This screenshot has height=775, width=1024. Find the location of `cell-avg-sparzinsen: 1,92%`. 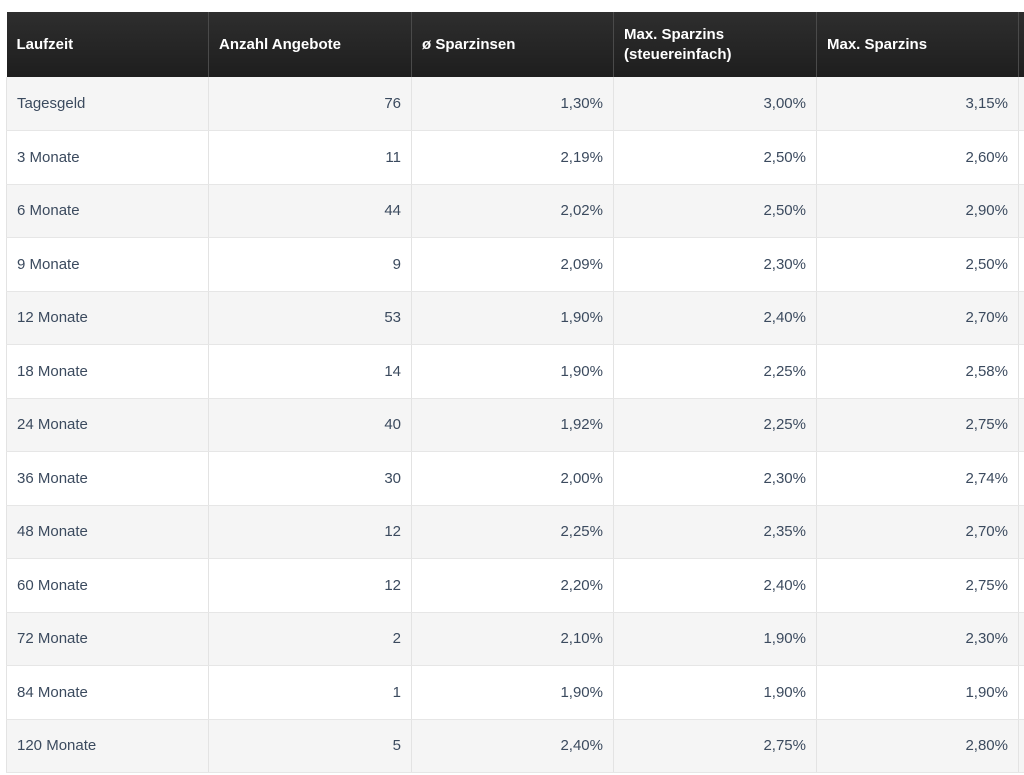

cell-avg-sparzinsen: 1,92% is located at coordinates (512, 425).